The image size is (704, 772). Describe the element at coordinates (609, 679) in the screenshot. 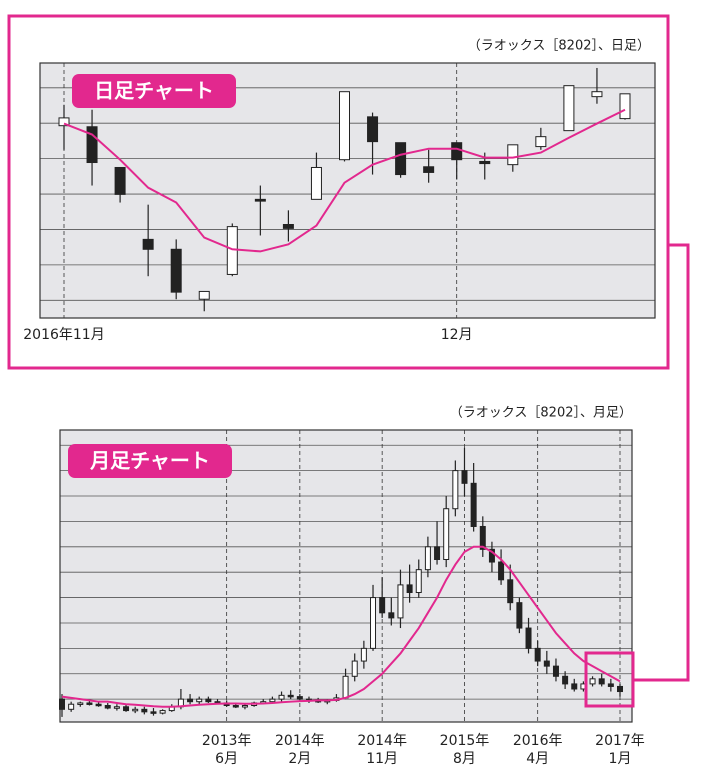

I see `highlight-box` at that location.